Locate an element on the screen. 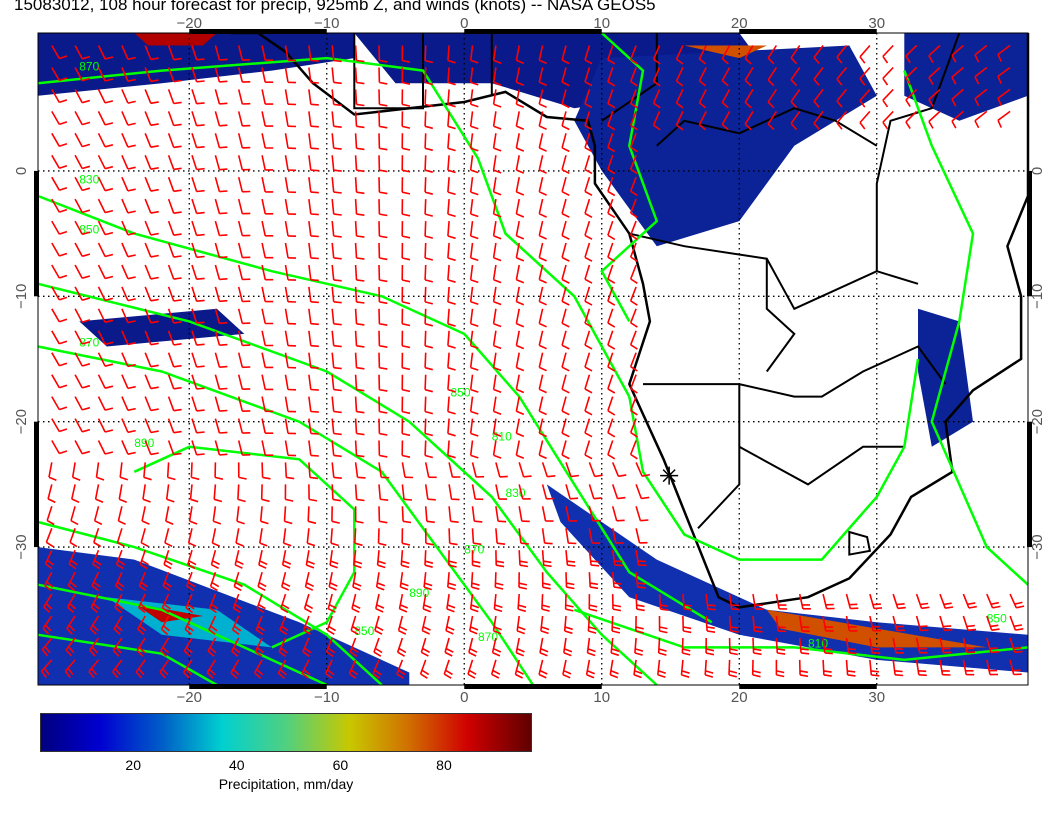  precip-colorbar is located at coordinates (286, 732).